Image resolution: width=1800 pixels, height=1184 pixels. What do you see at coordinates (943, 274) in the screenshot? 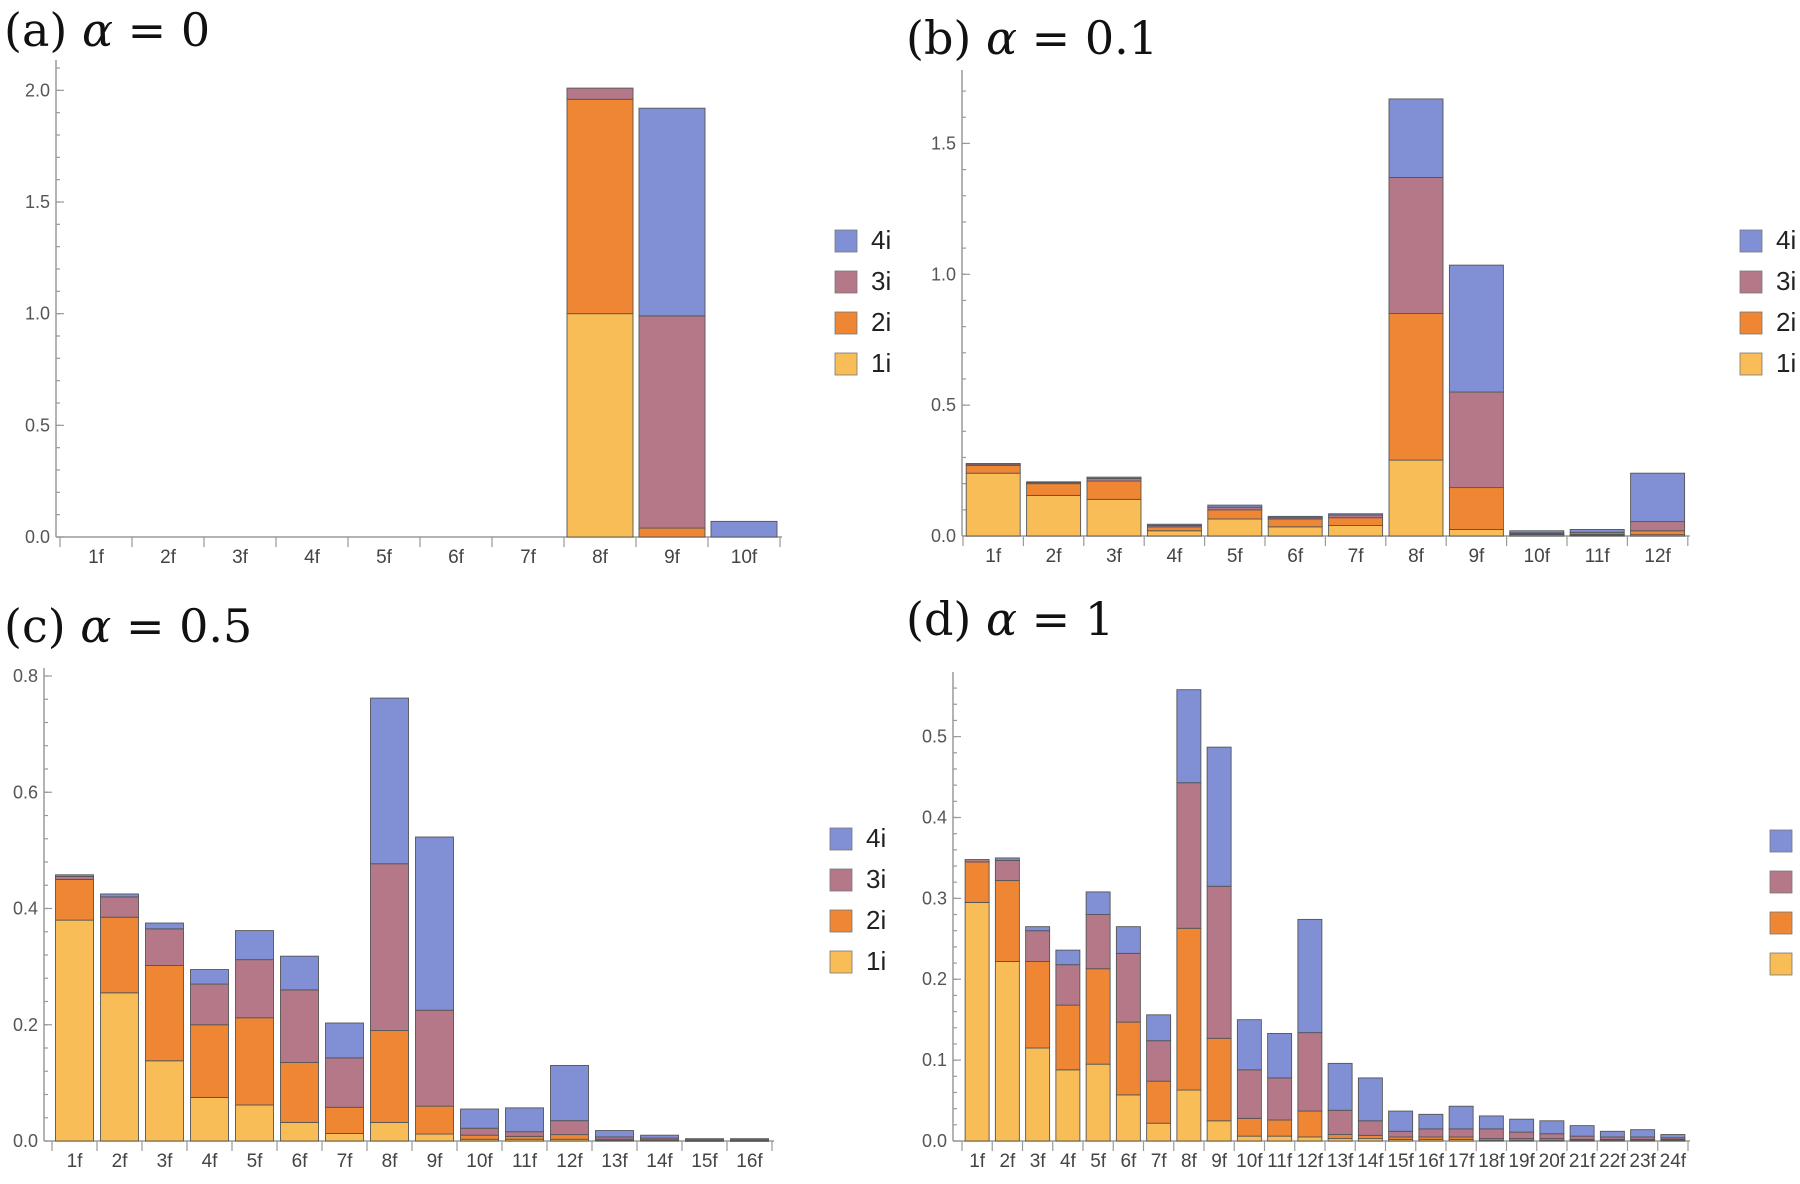
I see `y-tick-label: 1.0` at bounding box center [943, 274].